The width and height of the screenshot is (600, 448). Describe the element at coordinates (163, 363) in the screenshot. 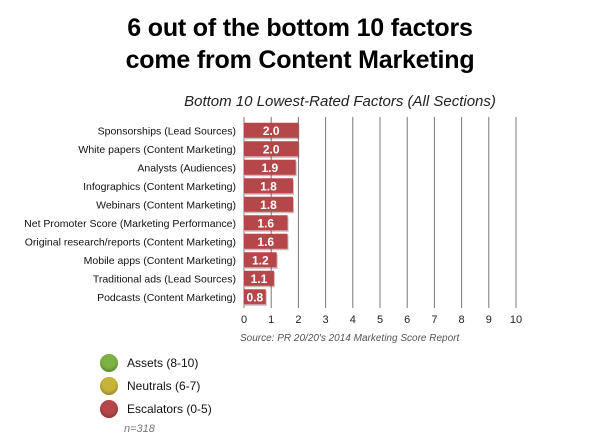

I see `legend-label-assets: Assets (8-10)` at that location.